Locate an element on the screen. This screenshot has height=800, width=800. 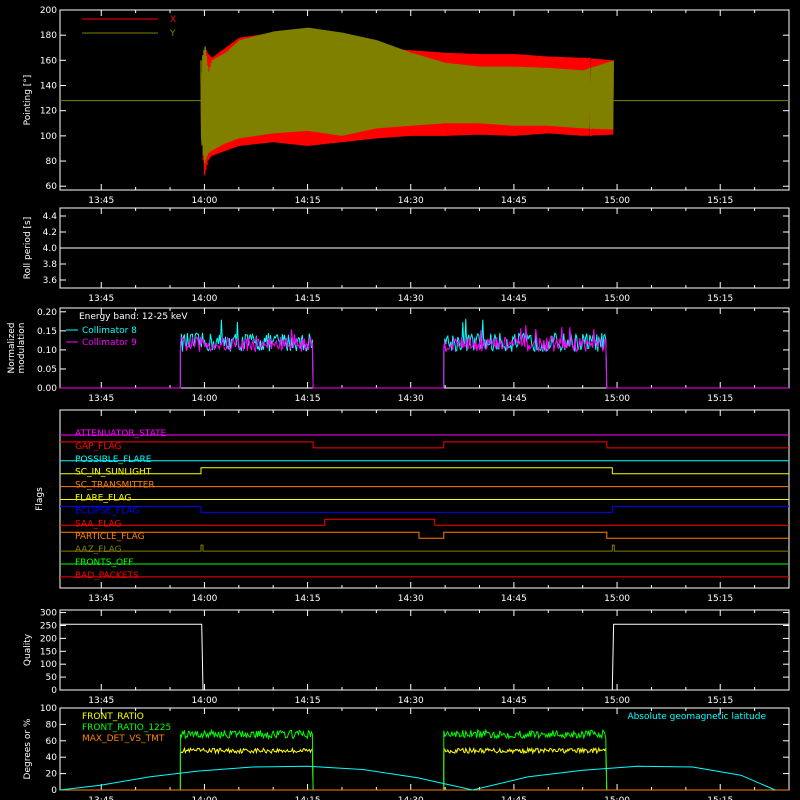
flag-label-attenuator-state: ATTENUATOR_STATE is located at coordinates (121, 434).